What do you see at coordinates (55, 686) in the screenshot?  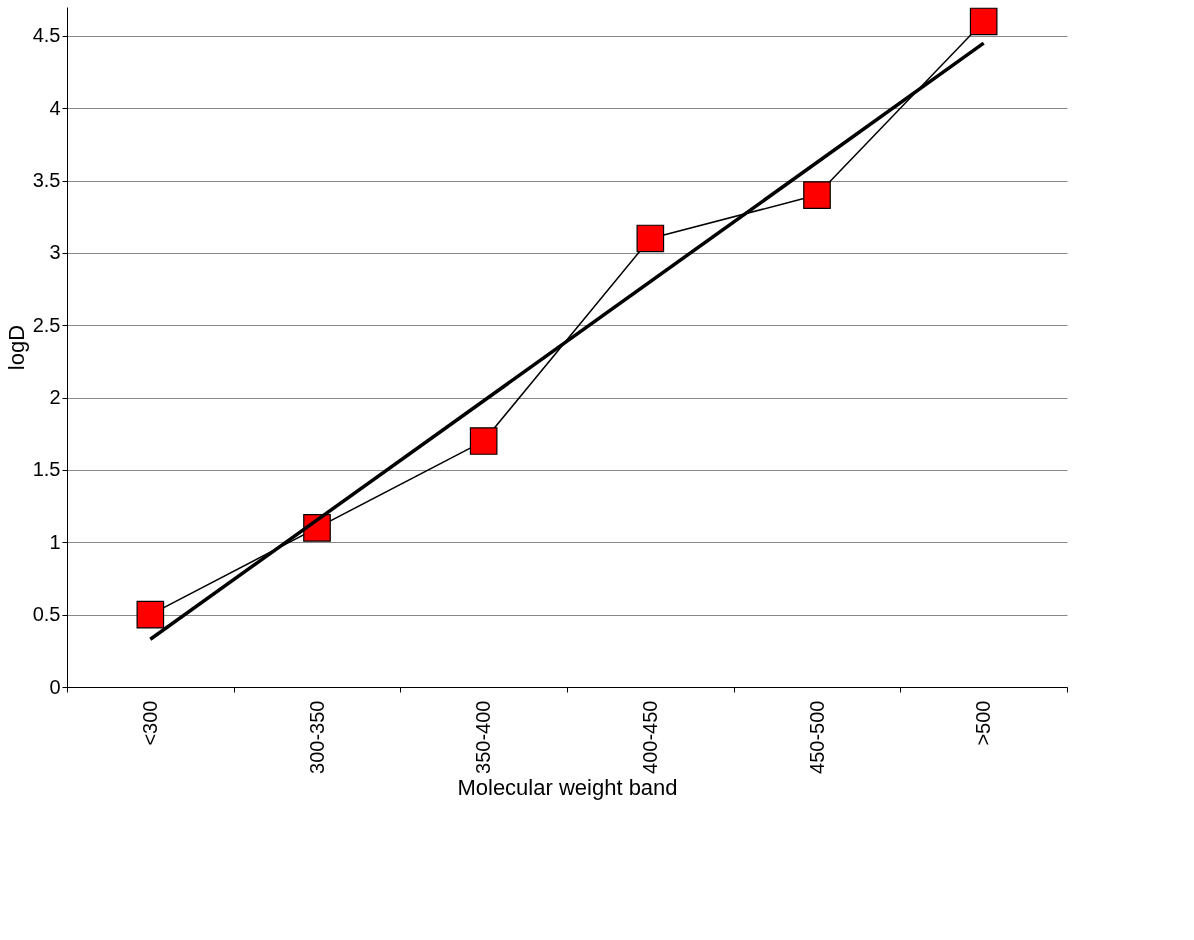 I see `y-tick-label: 0` at bounding box center [55, 686].